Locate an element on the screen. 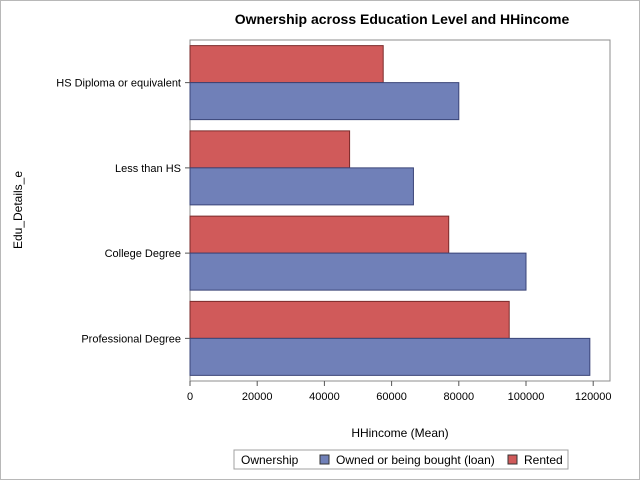  legend-swatch-rented is located at coordinates (512, 459).